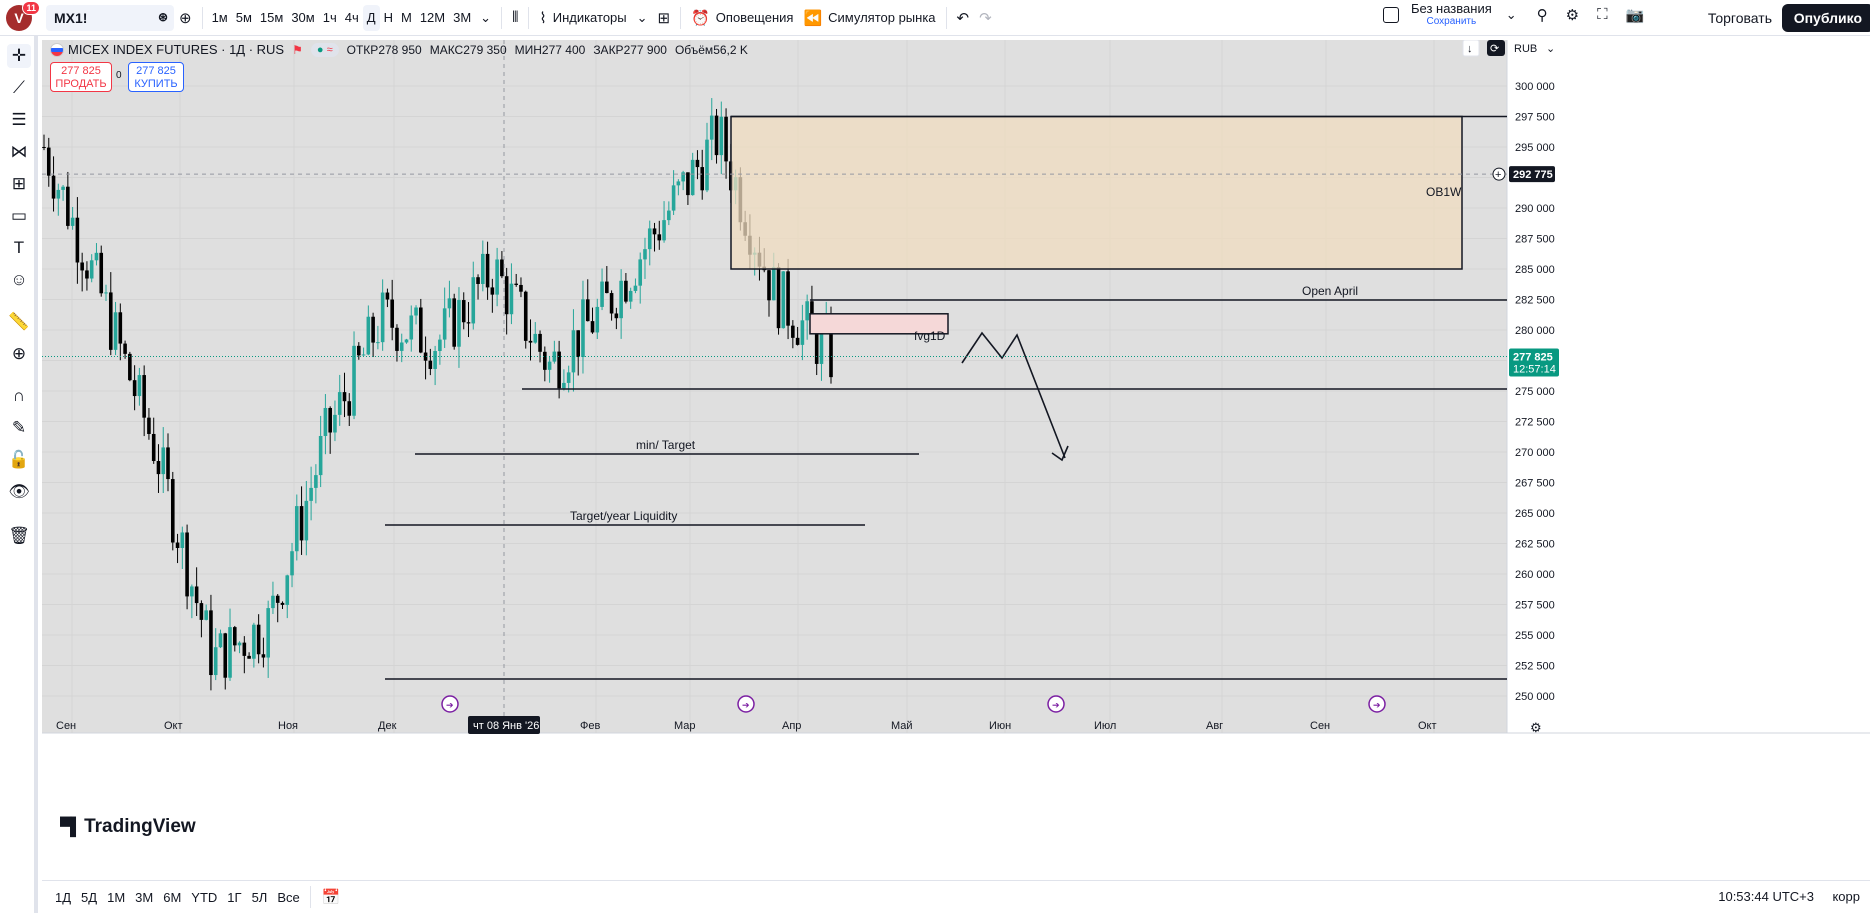 The height and width of the screenshot is (913, 1870). What do you see at coordinates (432, 17) in the screenshot?
I see `timeframe-9: 12М` at bounding box center [432, 17].